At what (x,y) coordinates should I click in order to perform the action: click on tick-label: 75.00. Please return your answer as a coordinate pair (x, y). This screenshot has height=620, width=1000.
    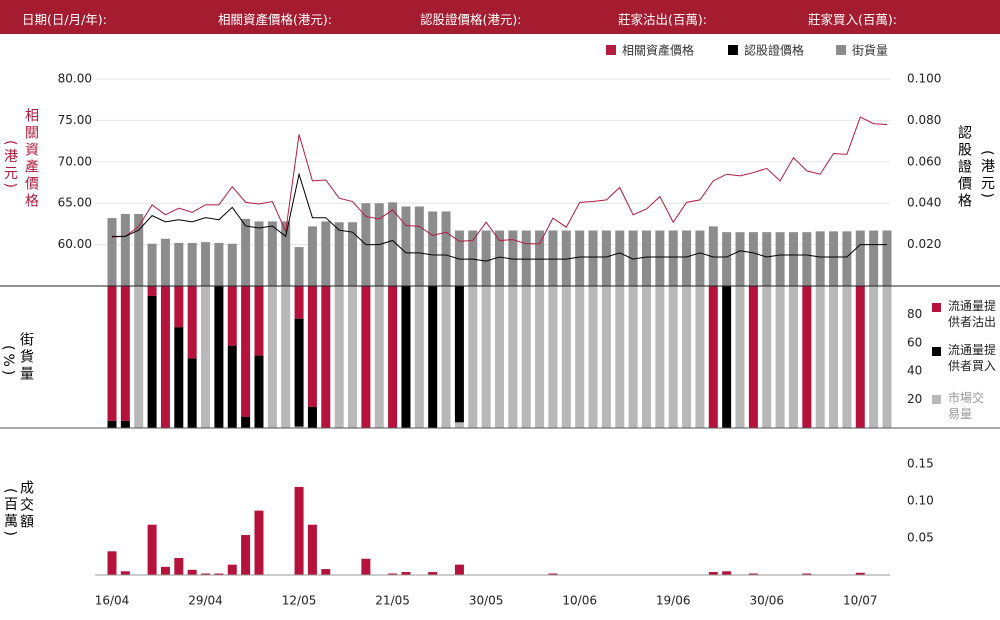
    Looking at the image, I should click on (75, 120).